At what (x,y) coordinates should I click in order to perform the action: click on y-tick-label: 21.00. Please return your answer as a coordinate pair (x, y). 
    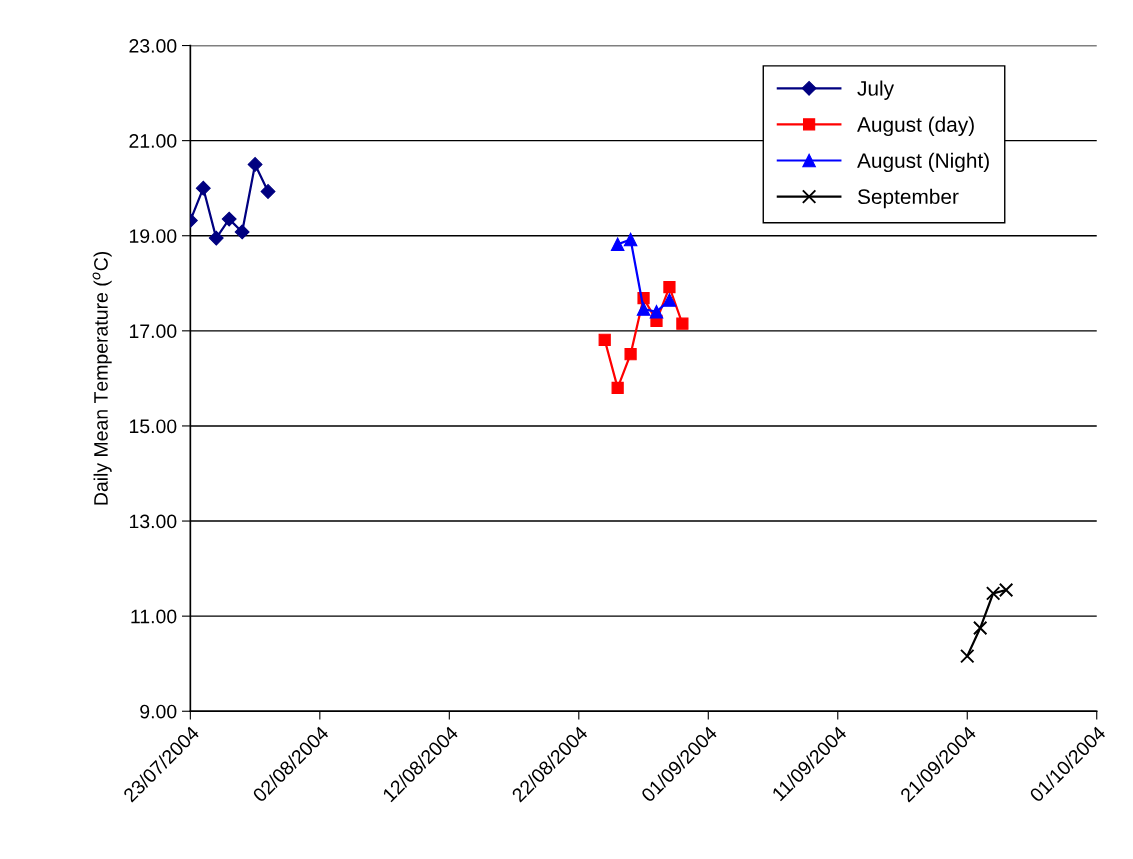
    Looking at the image, I should click on (153, 141).